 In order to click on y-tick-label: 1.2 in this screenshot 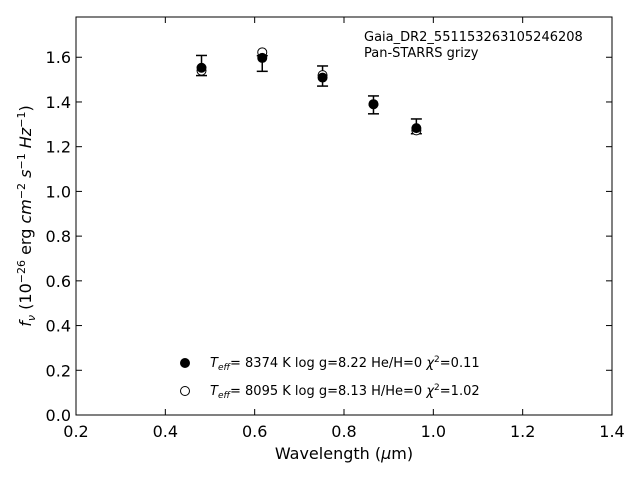, I will do `click(58, 147)`.